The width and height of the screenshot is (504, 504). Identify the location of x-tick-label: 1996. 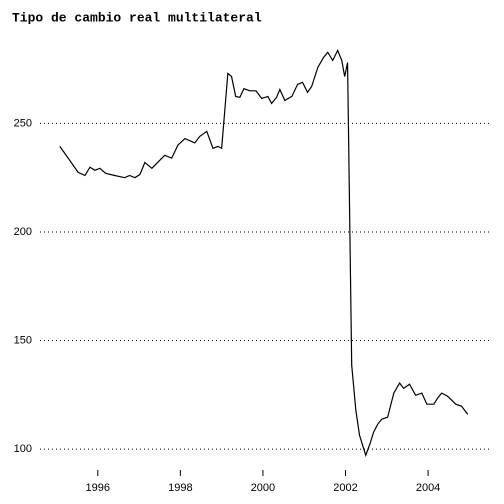
(98, 488).